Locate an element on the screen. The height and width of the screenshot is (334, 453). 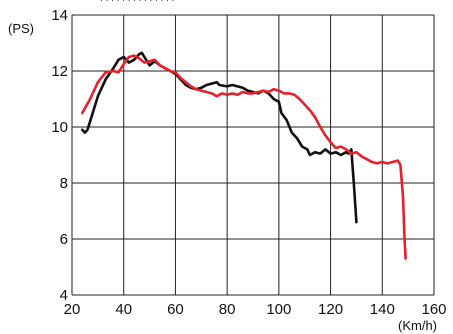
x-tick-label: 140 is located at coordinates (382, 309).